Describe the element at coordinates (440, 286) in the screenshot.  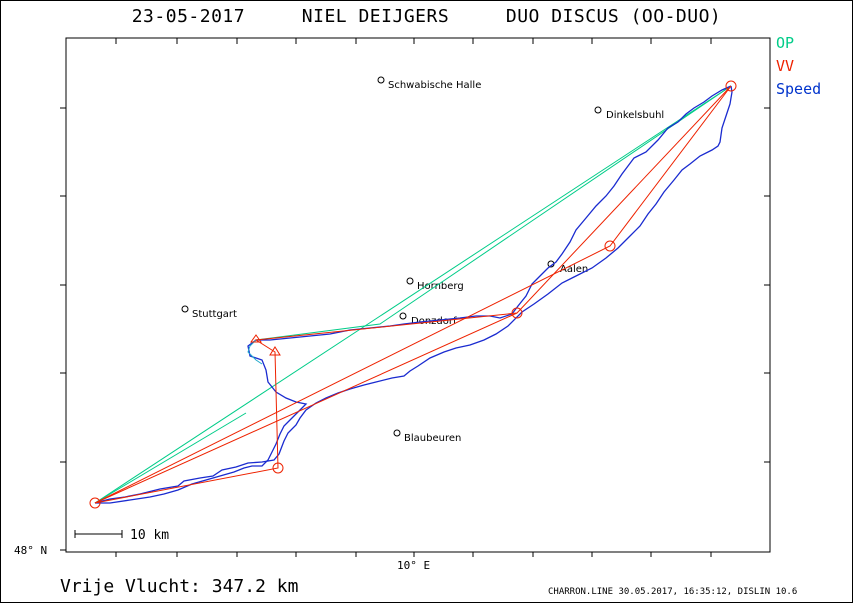
I see `city-label: Hornberg` at that location.